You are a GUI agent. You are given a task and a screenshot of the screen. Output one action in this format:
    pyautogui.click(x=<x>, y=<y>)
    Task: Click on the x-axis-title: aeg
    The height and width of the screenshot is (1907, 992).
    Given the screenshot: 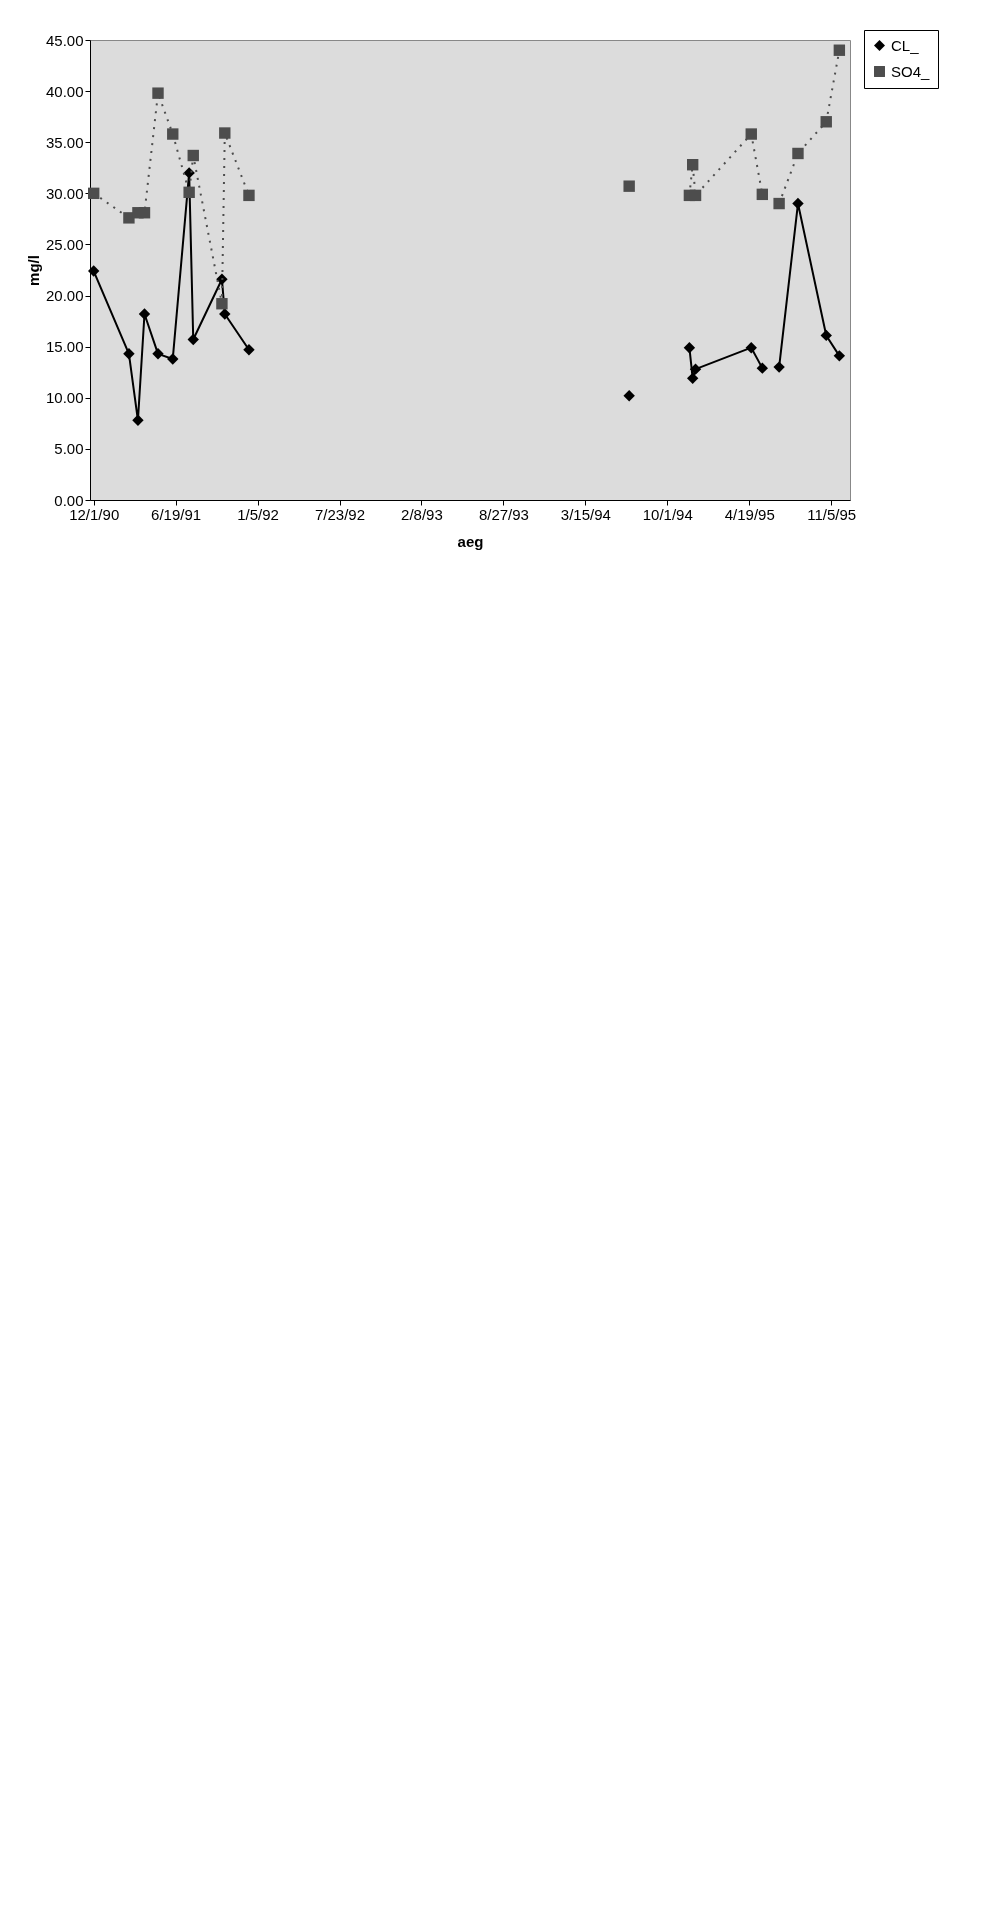 What is the action you would take?
    pyautogui.click(x=470, y=541)
    